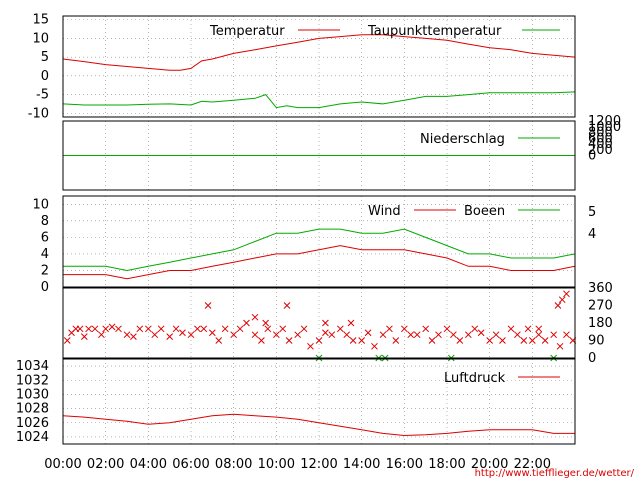 This screenshot has width=640, height=480. I want to click on y-tick-label-wind: 10, so click(40, 204).